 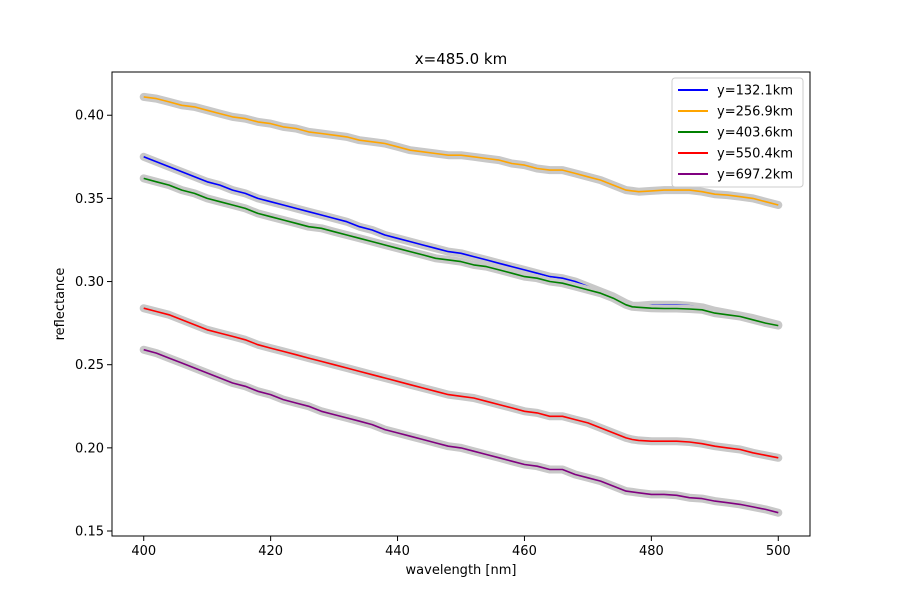 I want to click on y-tick-label: 0.25, so click(x=89, y=365).